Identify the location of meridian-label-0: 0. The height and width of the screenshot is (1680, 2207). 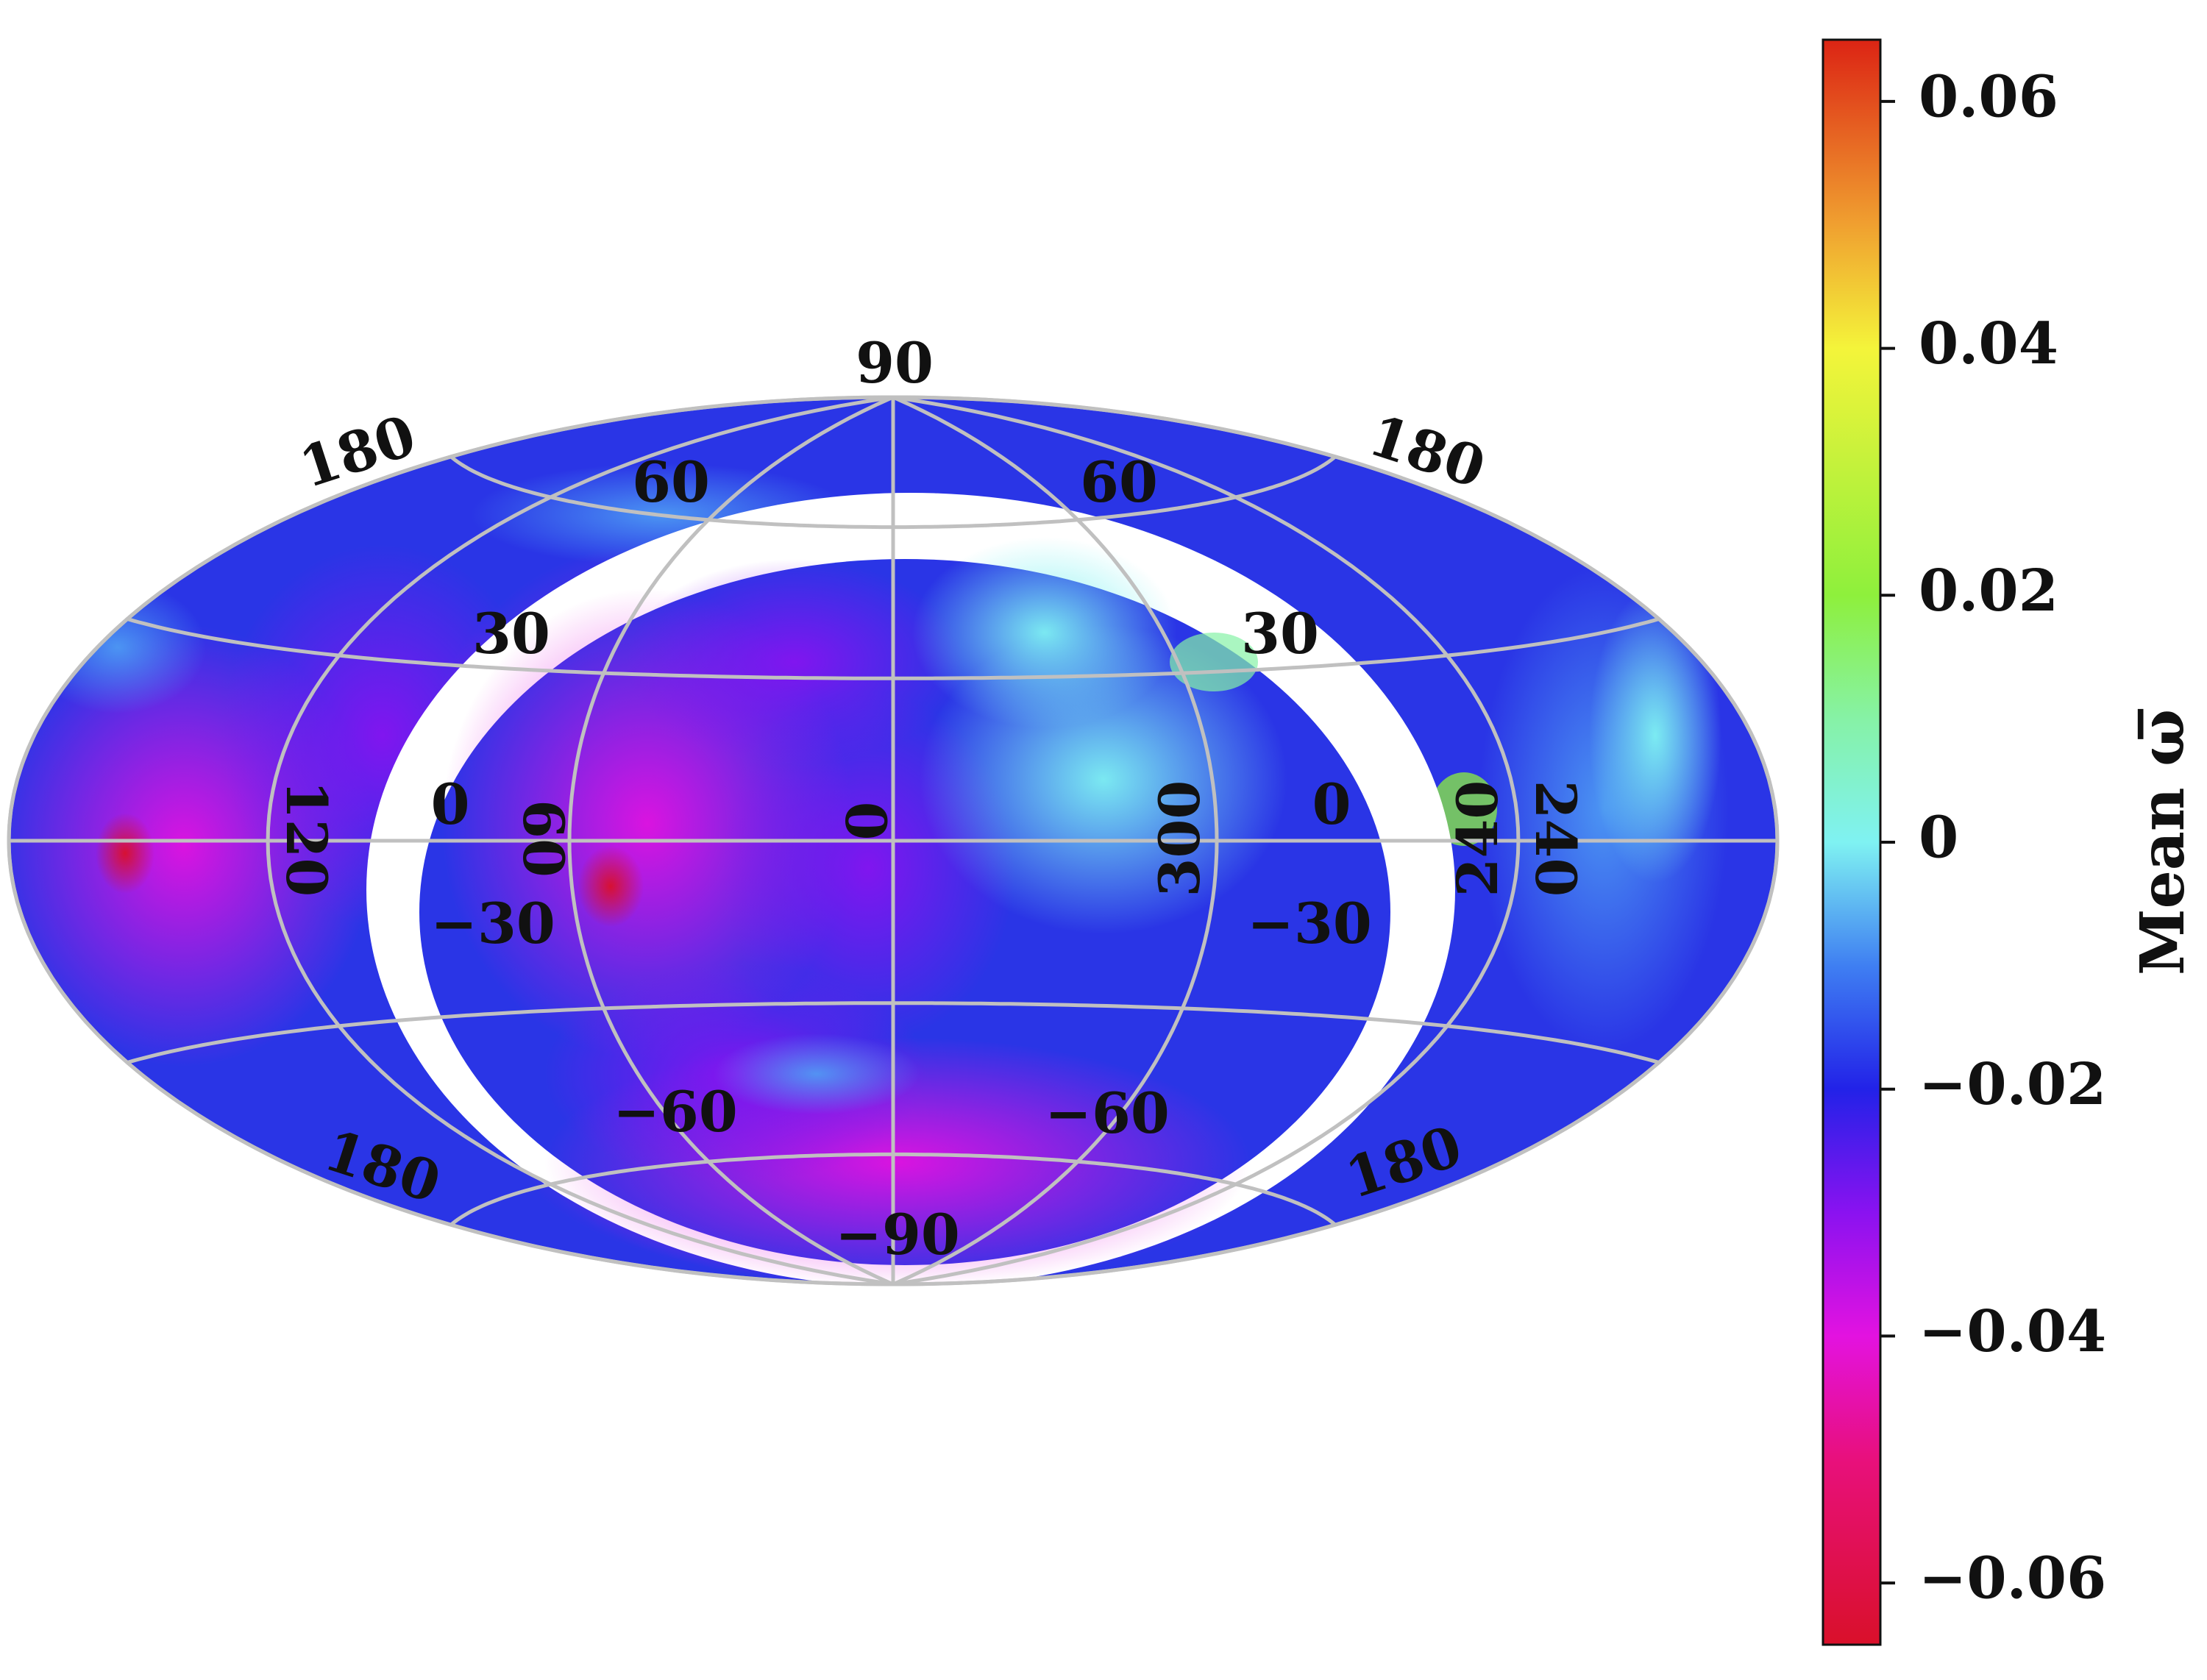
(866, 822).